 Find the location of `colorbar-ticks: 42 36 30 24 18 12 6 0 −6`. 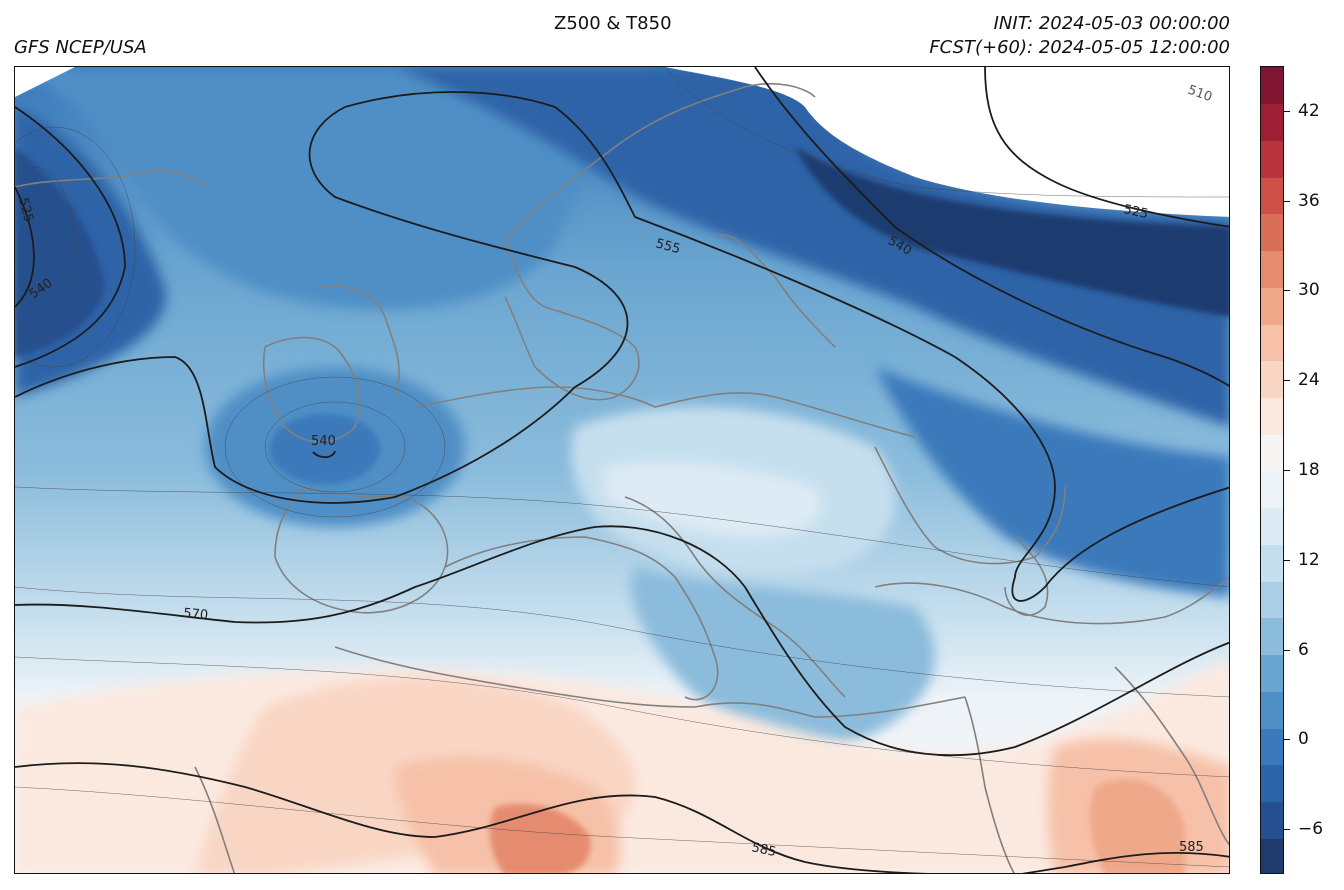

colorbar-ticks: 42 36 30 24 18 12 6 0 −6 is located at coordinates (1314, 470).